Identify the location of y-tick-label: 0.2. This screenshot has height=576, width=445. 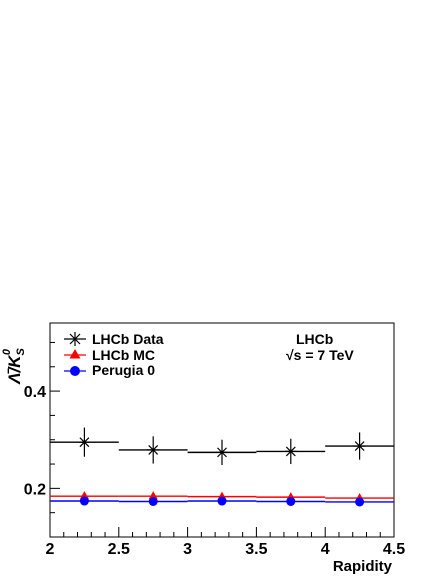
(35, 489).